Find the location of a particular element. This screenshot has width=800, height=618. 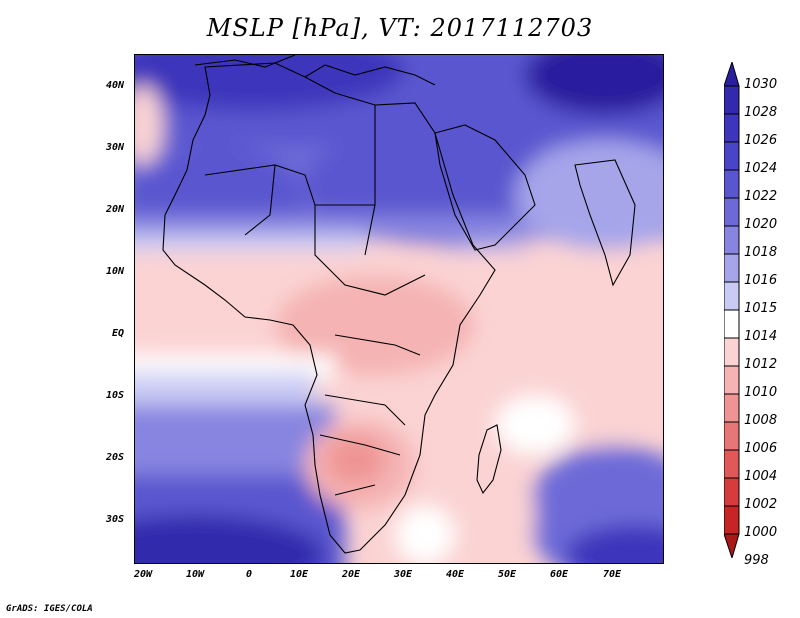

colorbar-bottom-arrow is located at coordinates (732, 545).